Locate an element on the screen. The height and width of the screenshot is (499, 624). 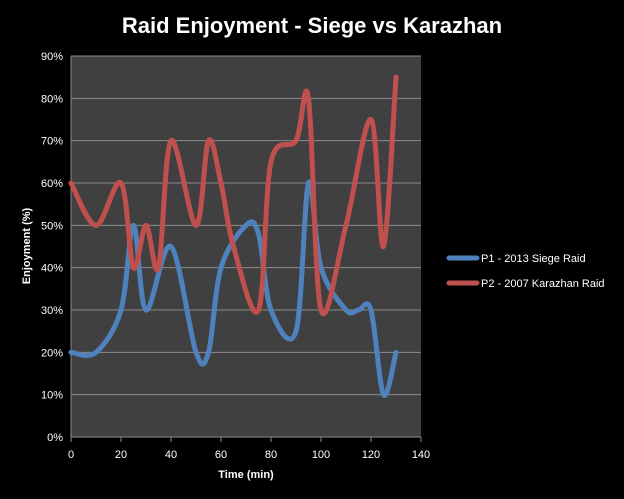
x-axis-ticks: 0 20 40 60 80 100 120 140 is located at coordinates (249, 449).